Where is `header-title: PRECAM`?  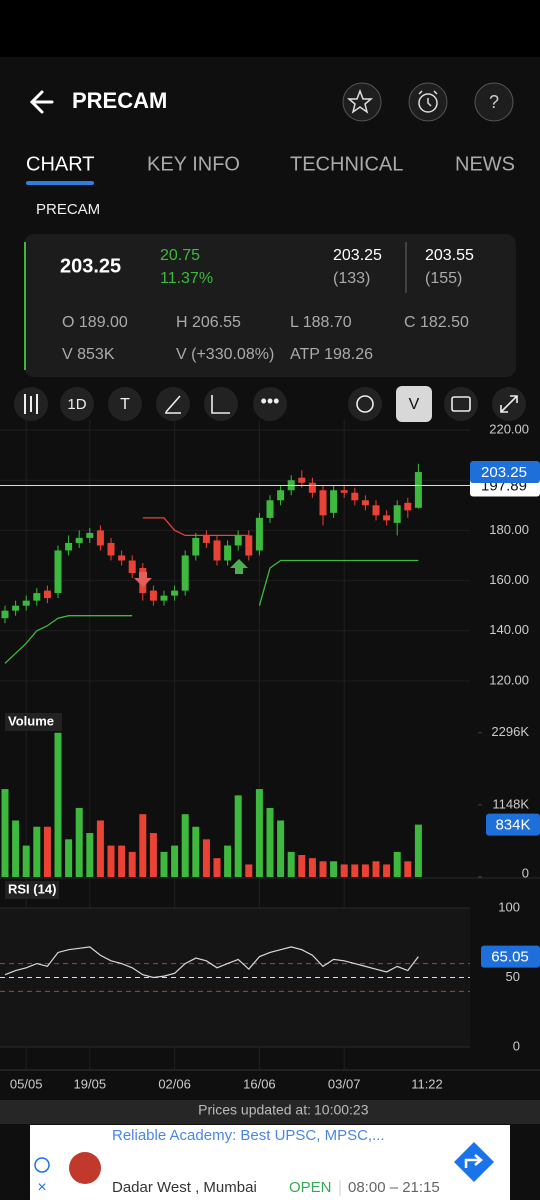
header-title: PRECAM is located at coordinates (119, 100).